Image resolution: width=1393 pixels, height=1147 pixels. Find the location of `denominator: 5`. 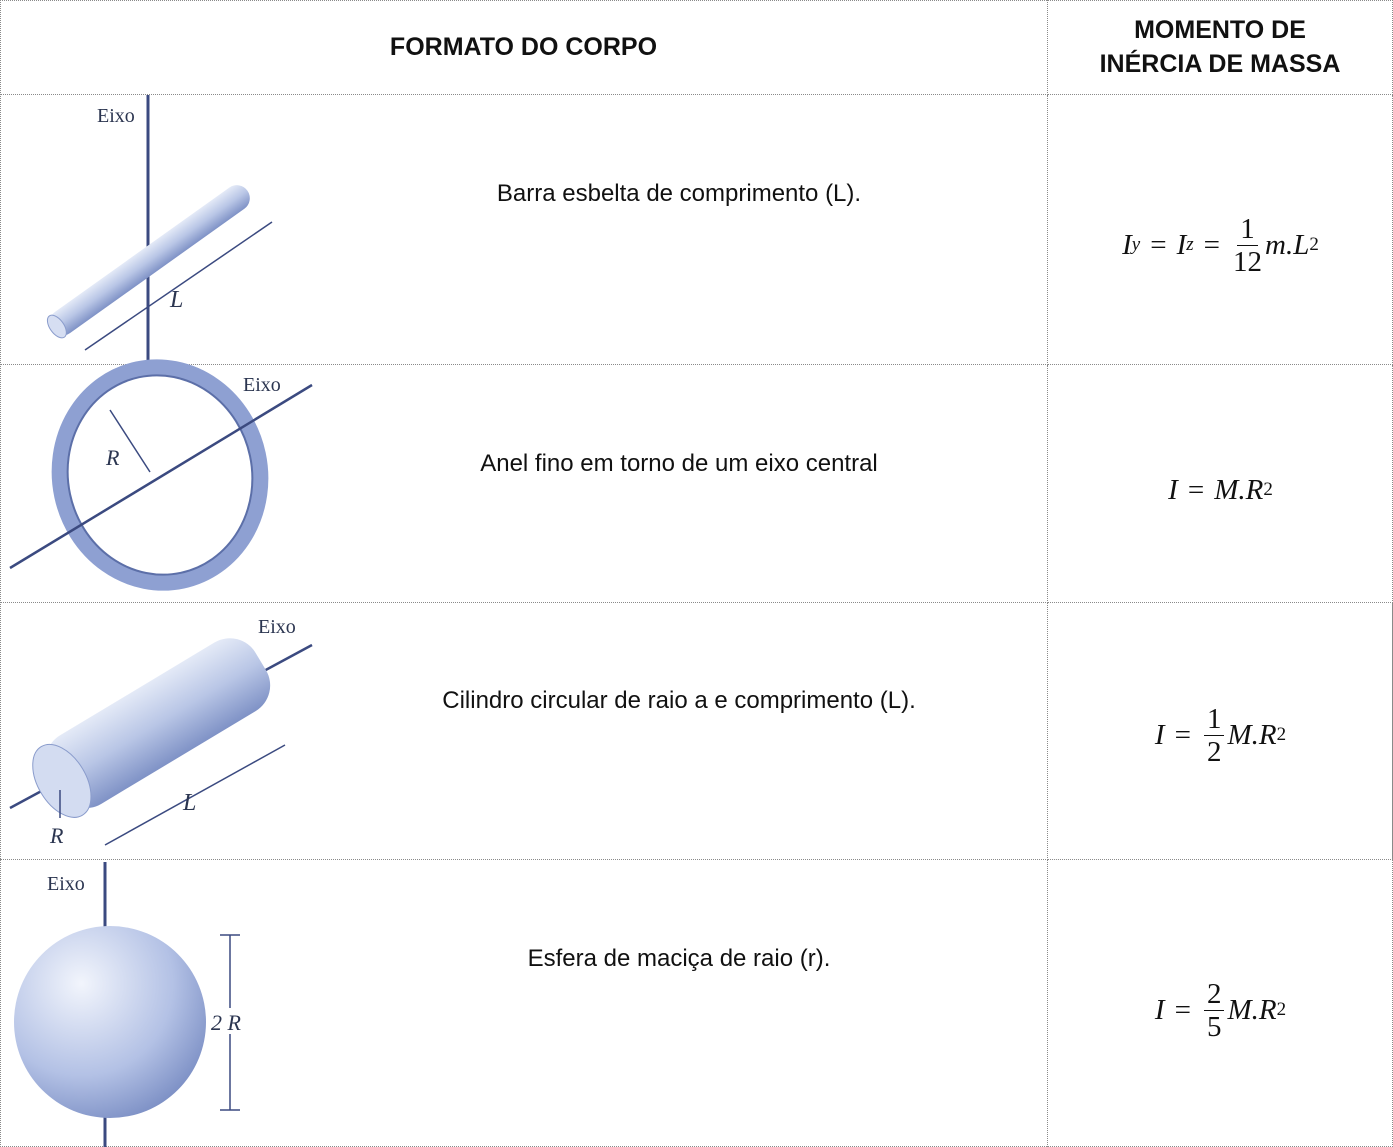

denominator: 5 is located at coordinates (1214, 1026).